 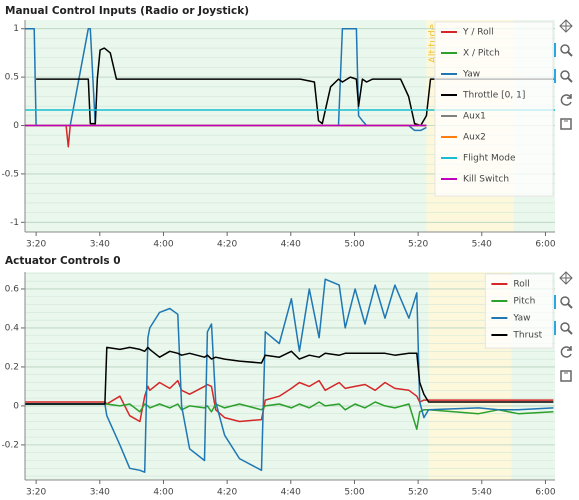 What do you see at coordinates (12, 328) in the screenshot?
I see `y-tick-label: 0.4` at bounding box center [12, 328].